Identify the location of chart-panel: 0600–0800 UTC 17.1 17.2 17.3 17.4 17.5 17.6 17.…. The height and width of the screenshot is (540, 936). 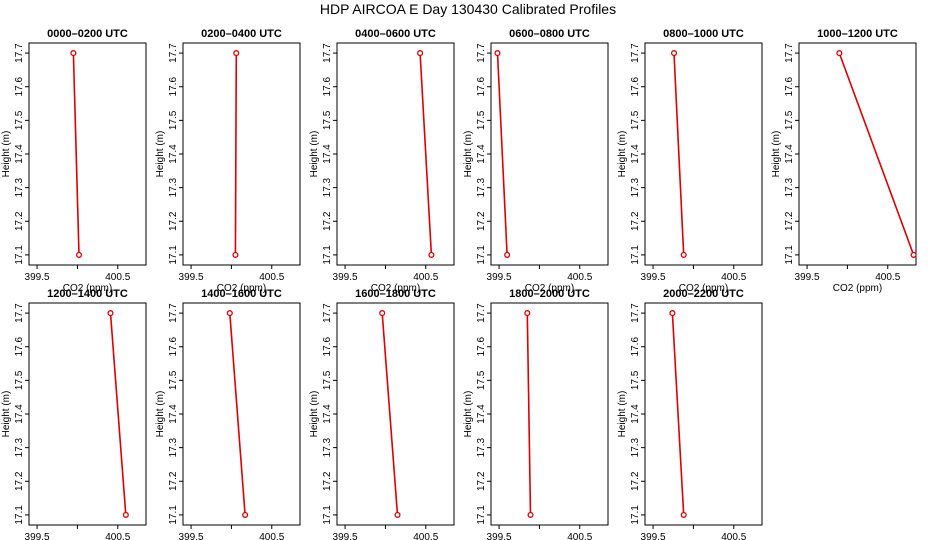
(536, 161).